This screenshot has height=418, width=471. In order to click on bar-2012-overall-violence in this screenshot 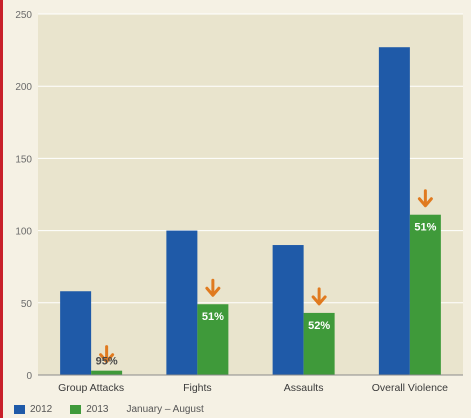, I will do `click(394, 211)`.